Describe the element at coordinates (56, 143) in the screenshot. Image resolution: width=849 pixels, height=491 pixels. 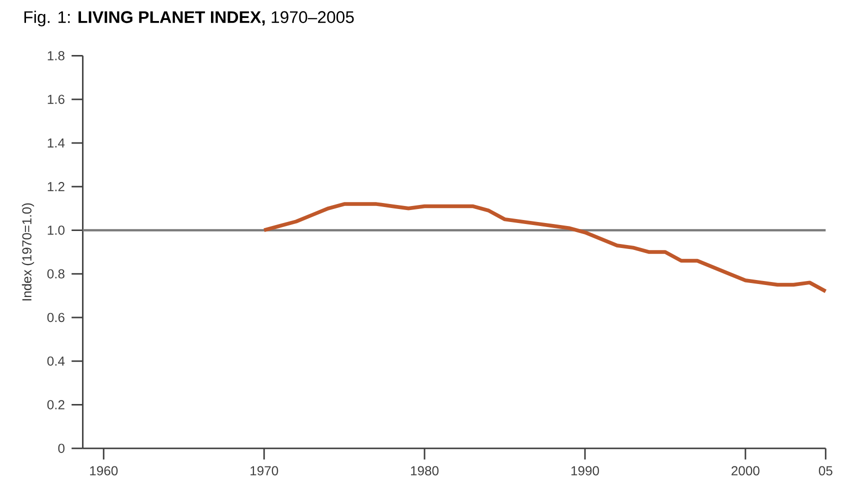
I see `y-tick-label: 1.4` at that location.